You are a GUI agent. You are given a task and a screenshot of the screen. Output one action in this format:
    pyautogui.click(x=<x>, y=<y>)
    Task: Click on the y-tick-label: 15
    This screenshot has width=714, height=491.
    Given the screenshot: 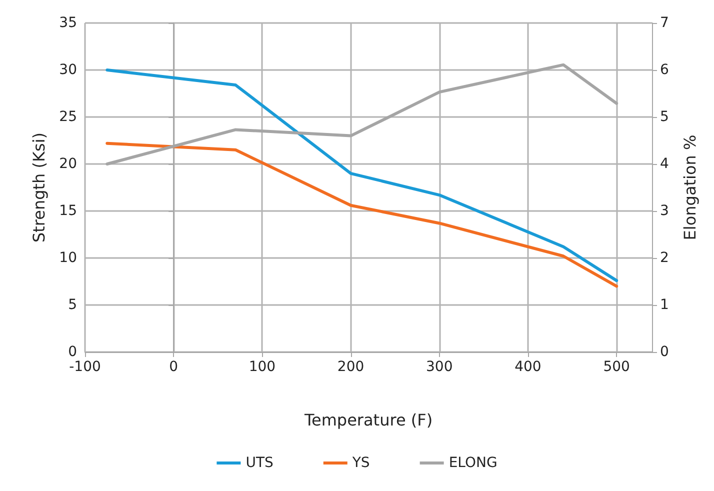 What is the action you would take?
    pyautogui.click(x=68, y=211)
    